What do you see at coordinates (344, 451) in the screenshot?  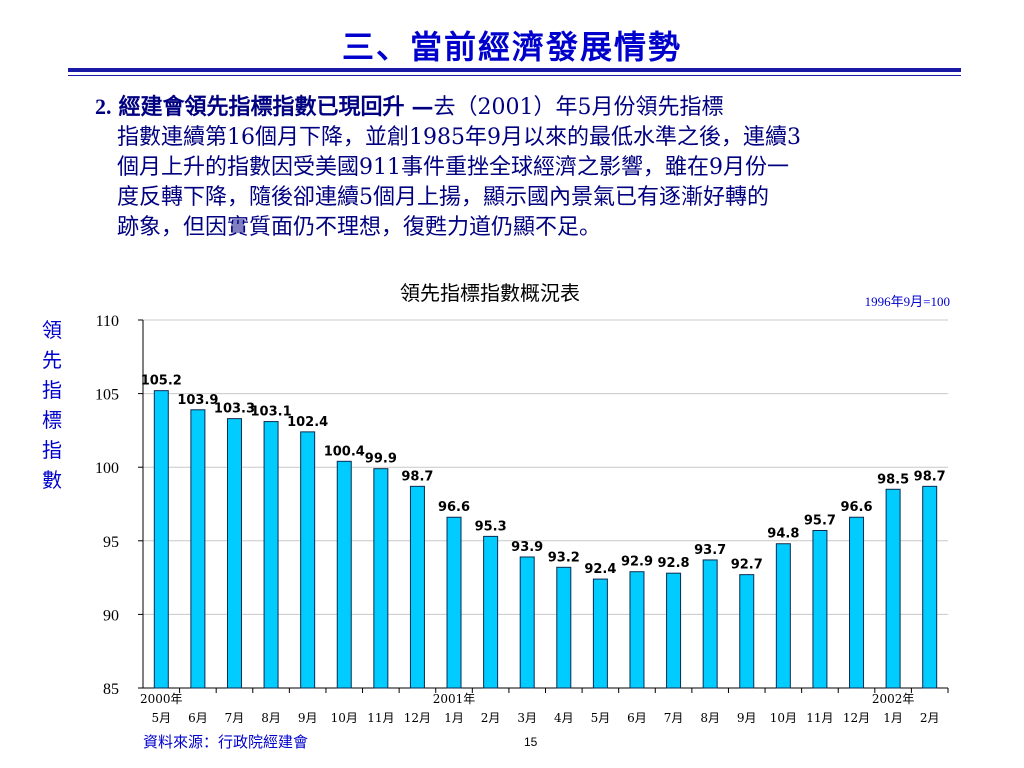 I see `data-label: 100.4` at bounding box center [344, 451].